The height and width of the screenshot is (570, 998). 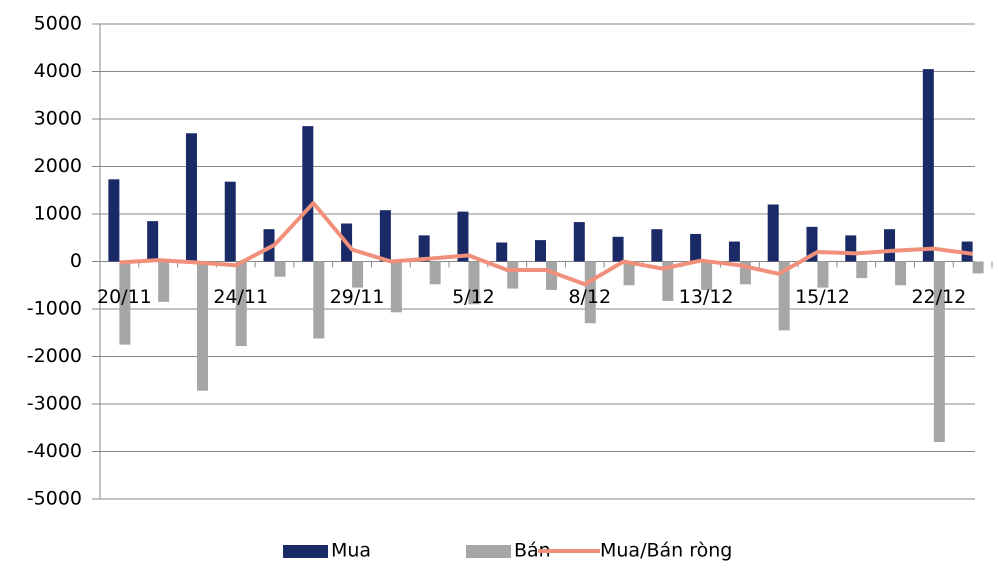 I want to click on x-tick-label: 8/12, so click(x=589, y=297).